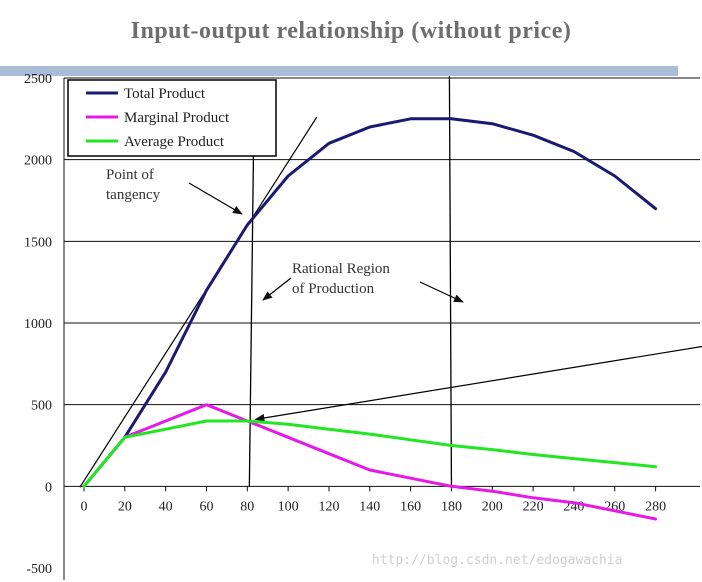  What do you see at coordinates (166, 506) in the screenshot?
I see `x-tick-label: 40` at bounding box center [166, 506].